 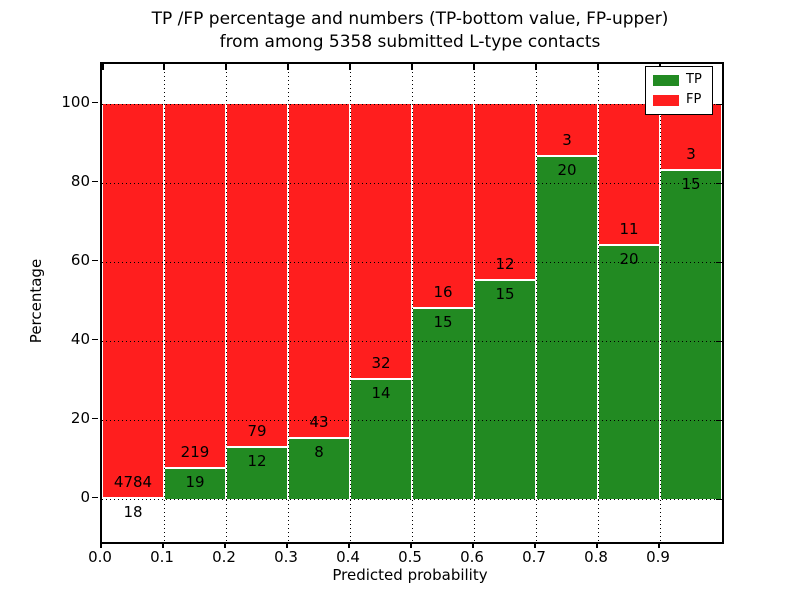 What do you see at coordinates (133, 482) in the screenshot?
I see `fp-count-label: 4784` at bounding box center [133, 482].